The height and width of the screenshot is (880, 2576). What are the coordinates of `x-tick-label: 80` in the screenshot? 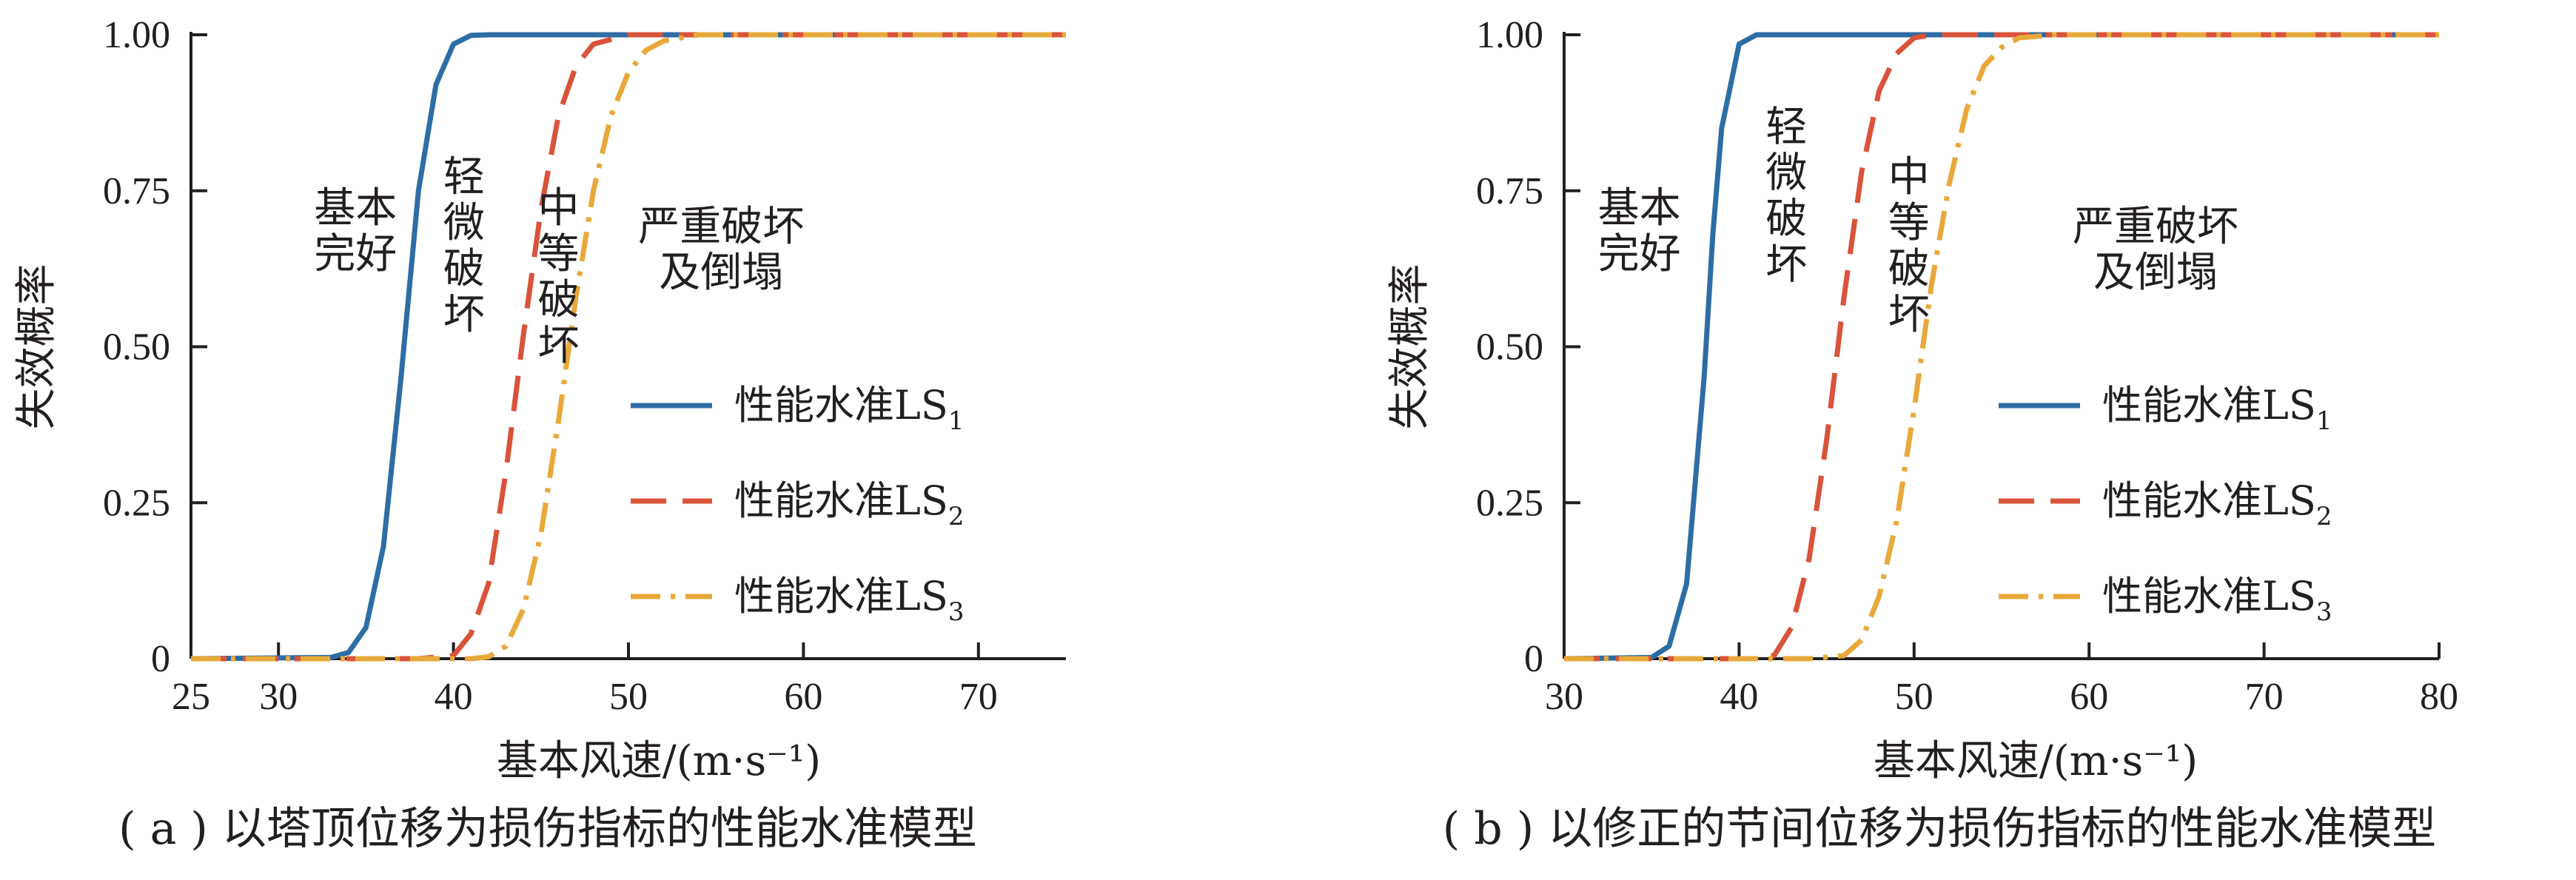 It's located at (2439, 697).